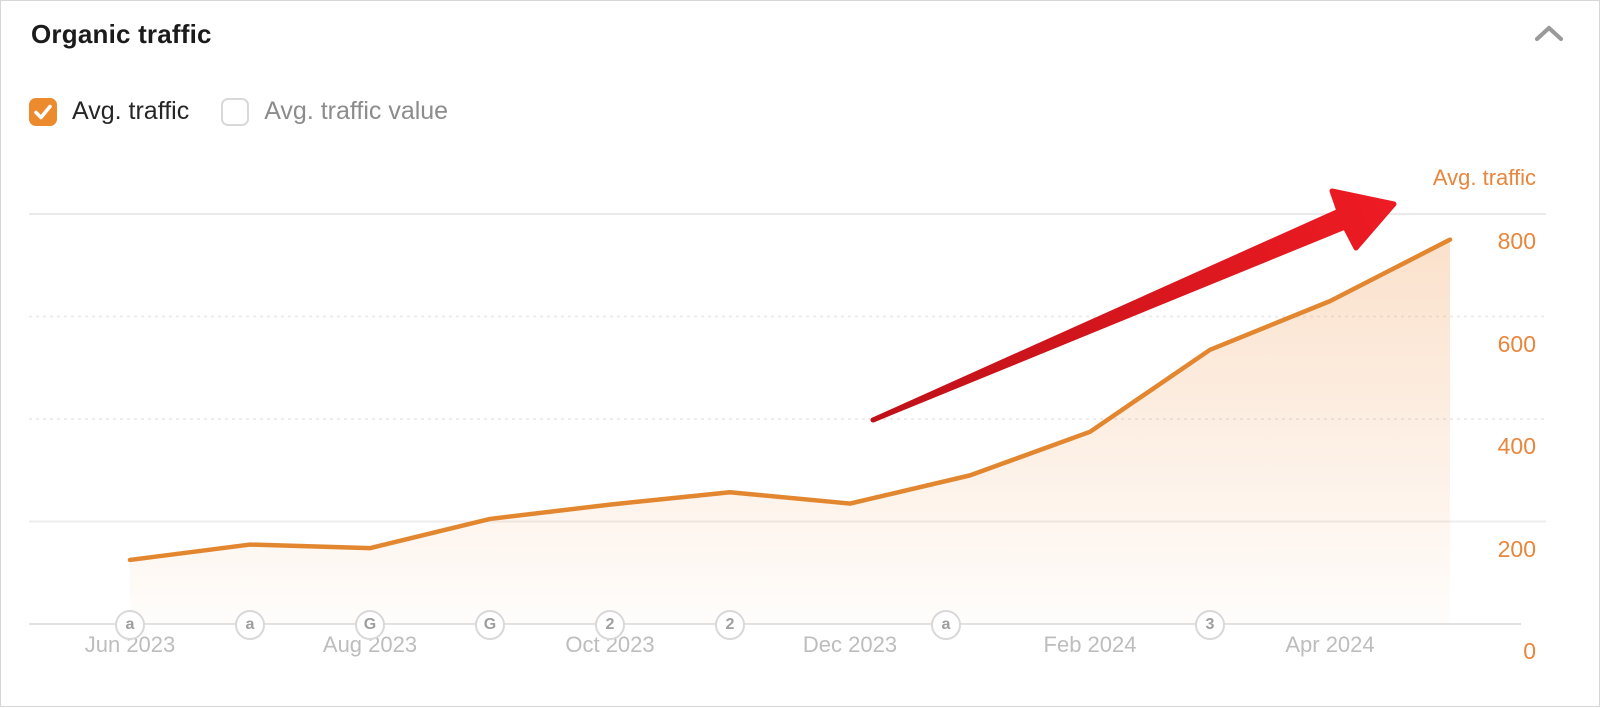  Describe the element at coordinates (356, 111) in the screenshot. I see `legend-label: Avg. traffic value` at that location.